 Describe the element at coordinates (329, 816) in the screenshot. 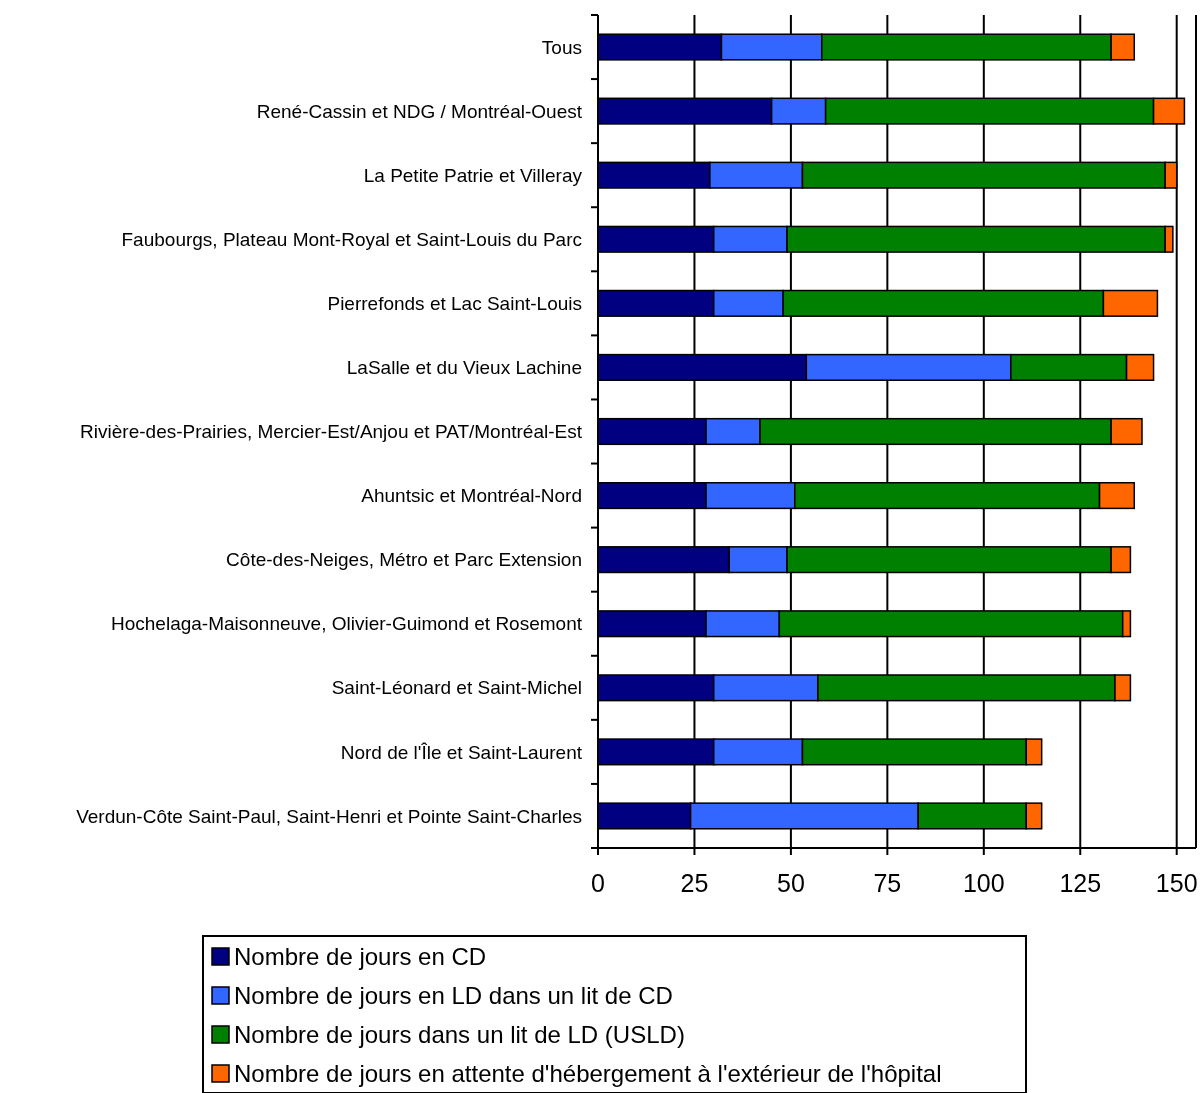

I see `y-tick-label: Verdun-Côte Saint-Paul, Saint-Henri et Pointe Saint-Charles` at that location.